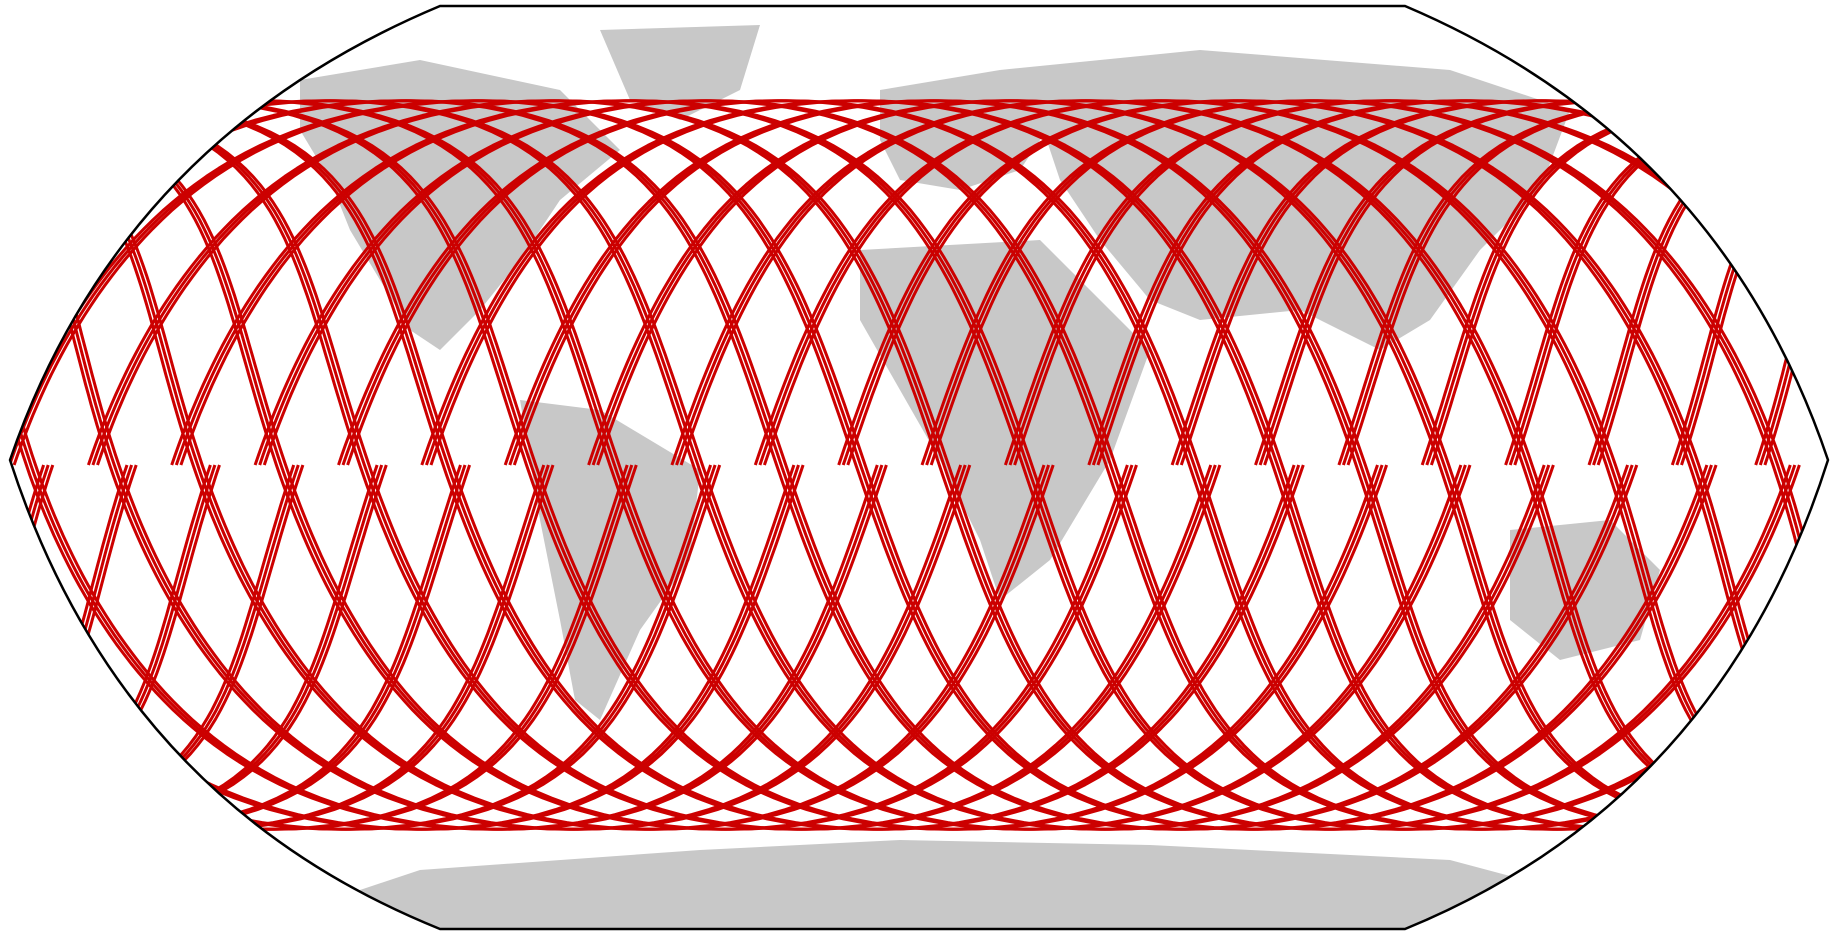 This screenshot has width=1845, height=934. Describe the element at coordinates (1005, 420) in the screenshot. I see `africa-landmass` at that location.